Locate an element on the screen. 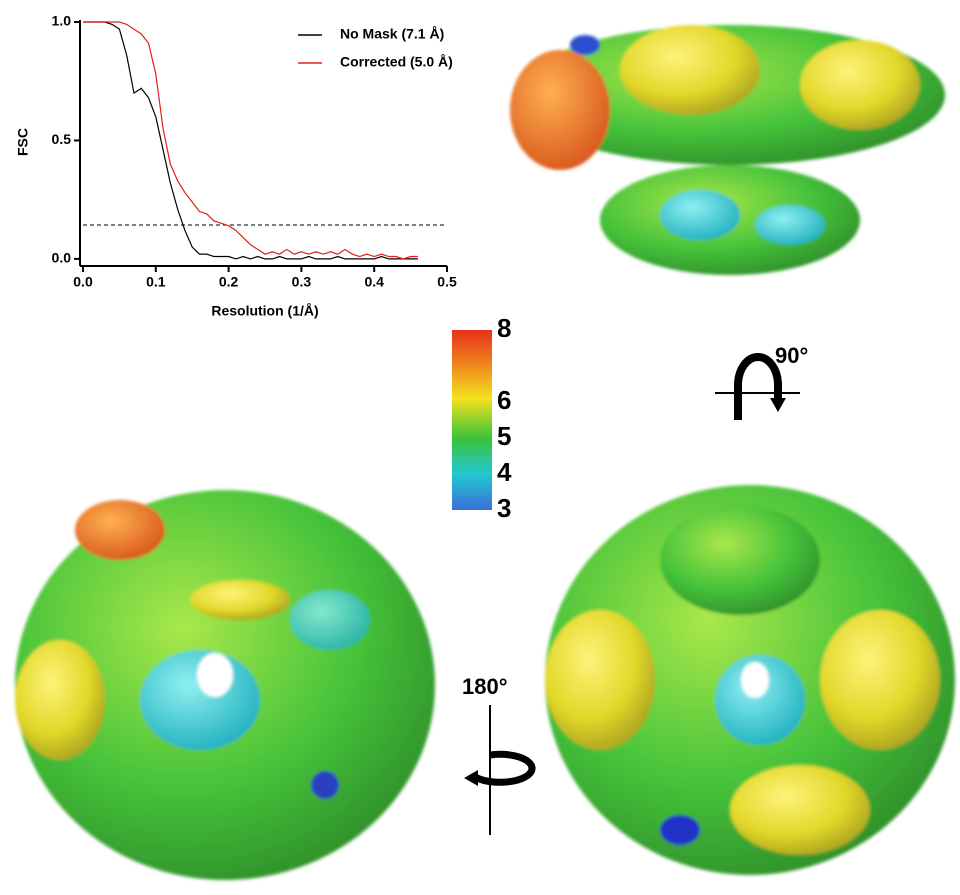 This screenshot has height=895, width=960. rotation-label: 180° is located at coordinates (485, 686).